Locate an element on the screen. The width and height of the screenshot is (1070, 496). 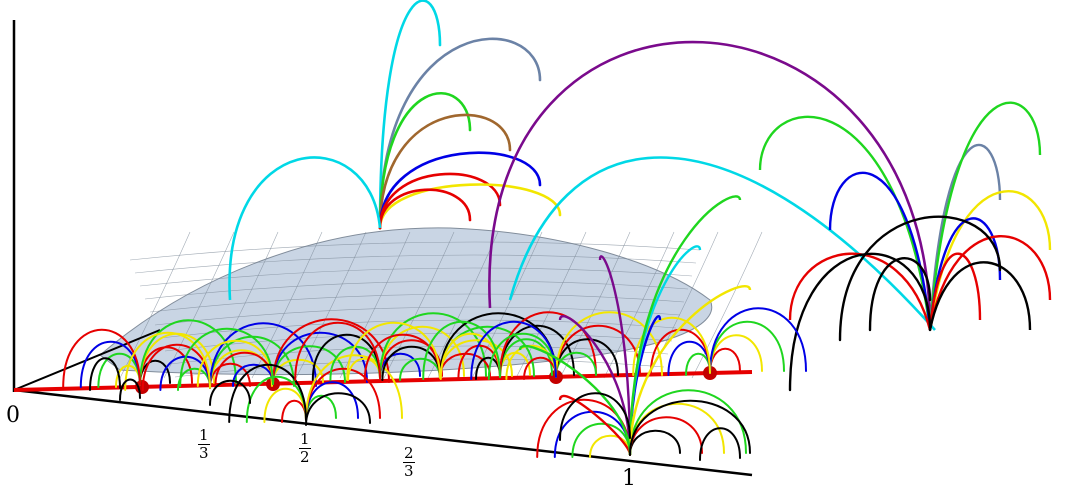
tick-two-thirds-num: 2 is located at coordinates (409, 453).